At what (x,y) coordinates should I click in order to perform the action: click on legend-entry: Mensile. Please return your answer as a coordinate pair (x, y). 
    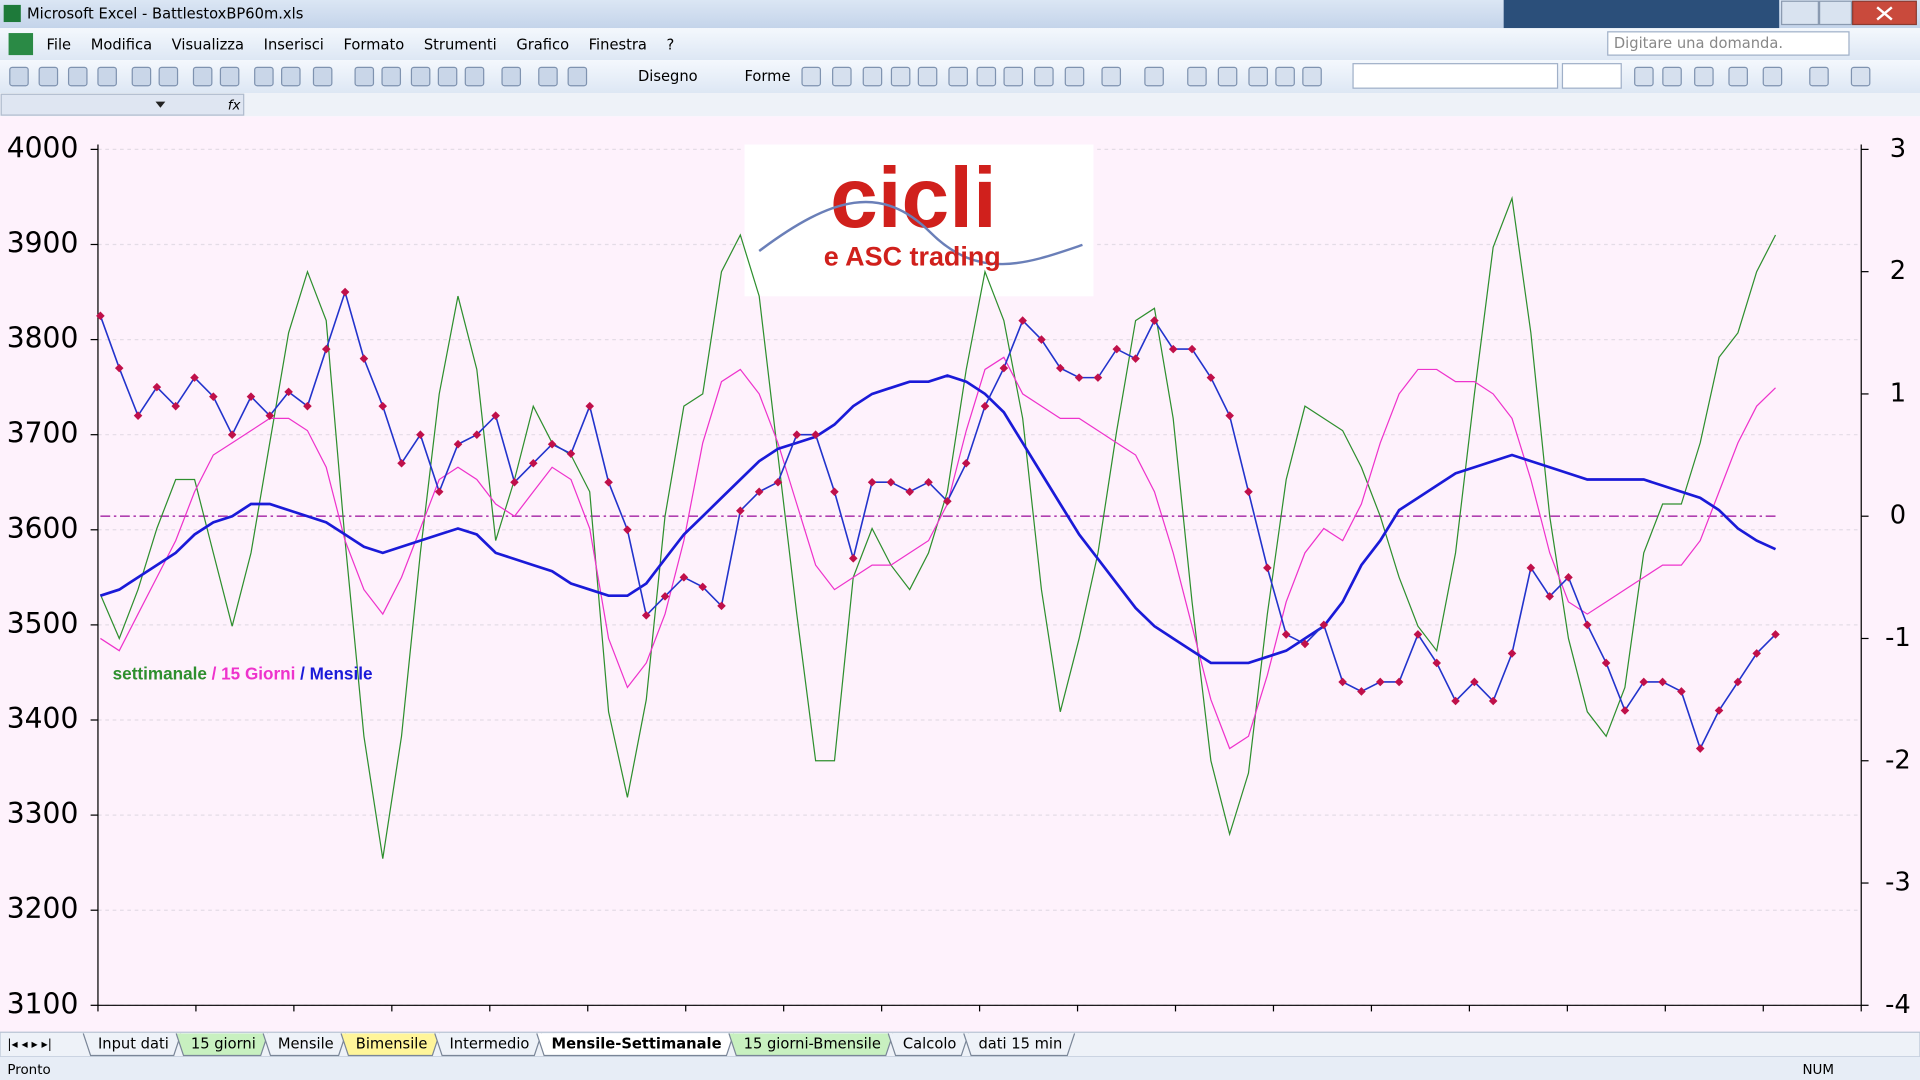
    Looking at the image, I should click on (341, 673).